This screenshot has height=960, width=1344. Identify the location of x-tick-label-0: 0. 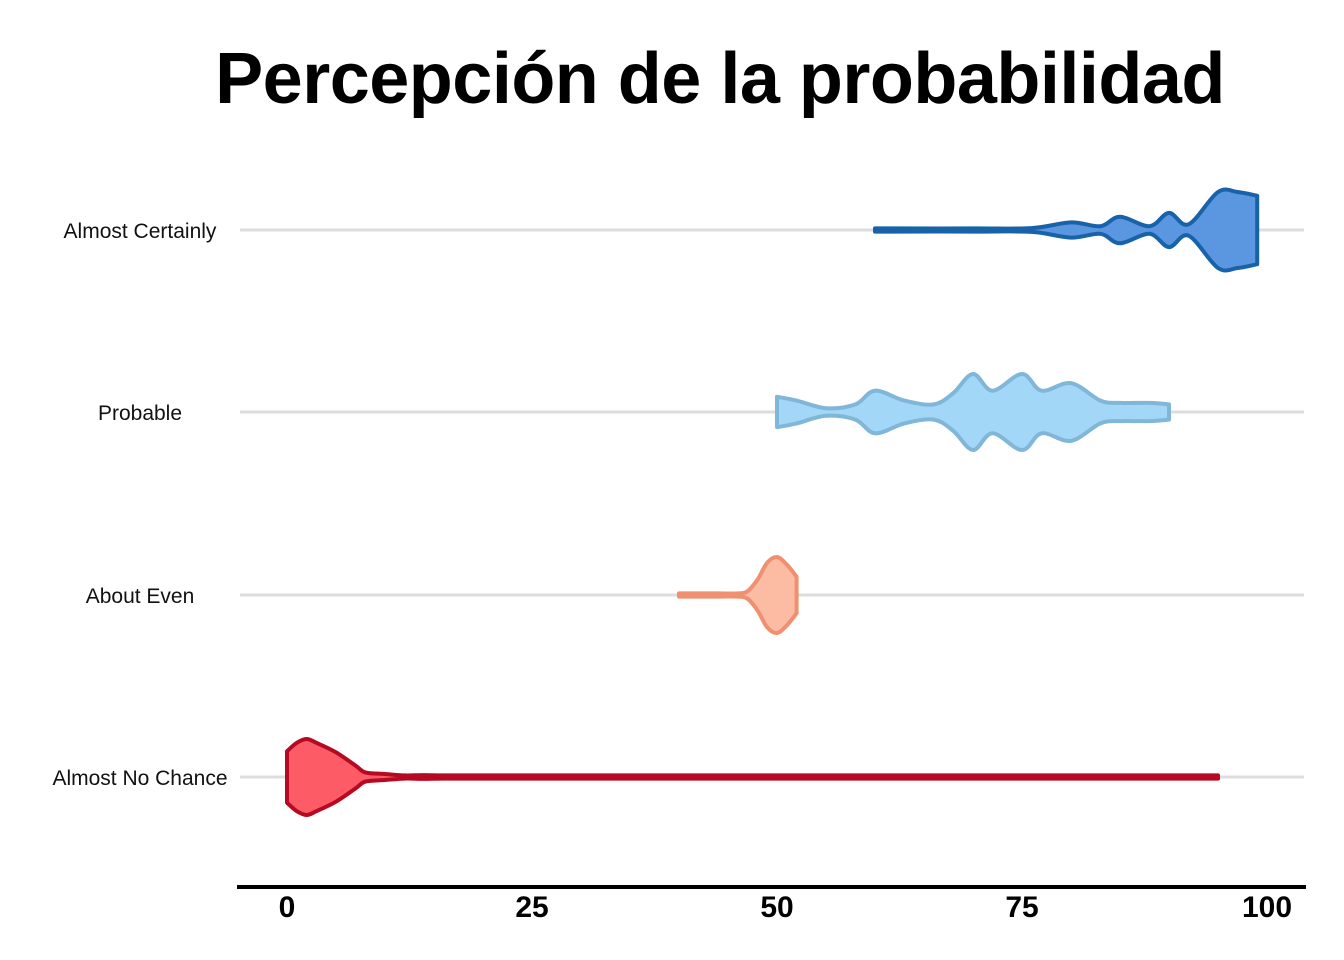
(287, 907).